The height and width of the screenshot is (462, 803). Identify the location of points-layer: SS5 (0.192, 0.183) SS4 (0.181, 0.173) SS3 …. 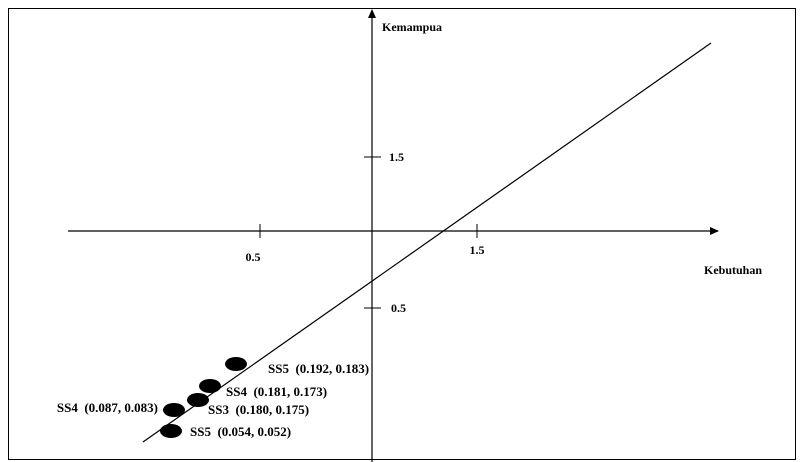
(213, 398).